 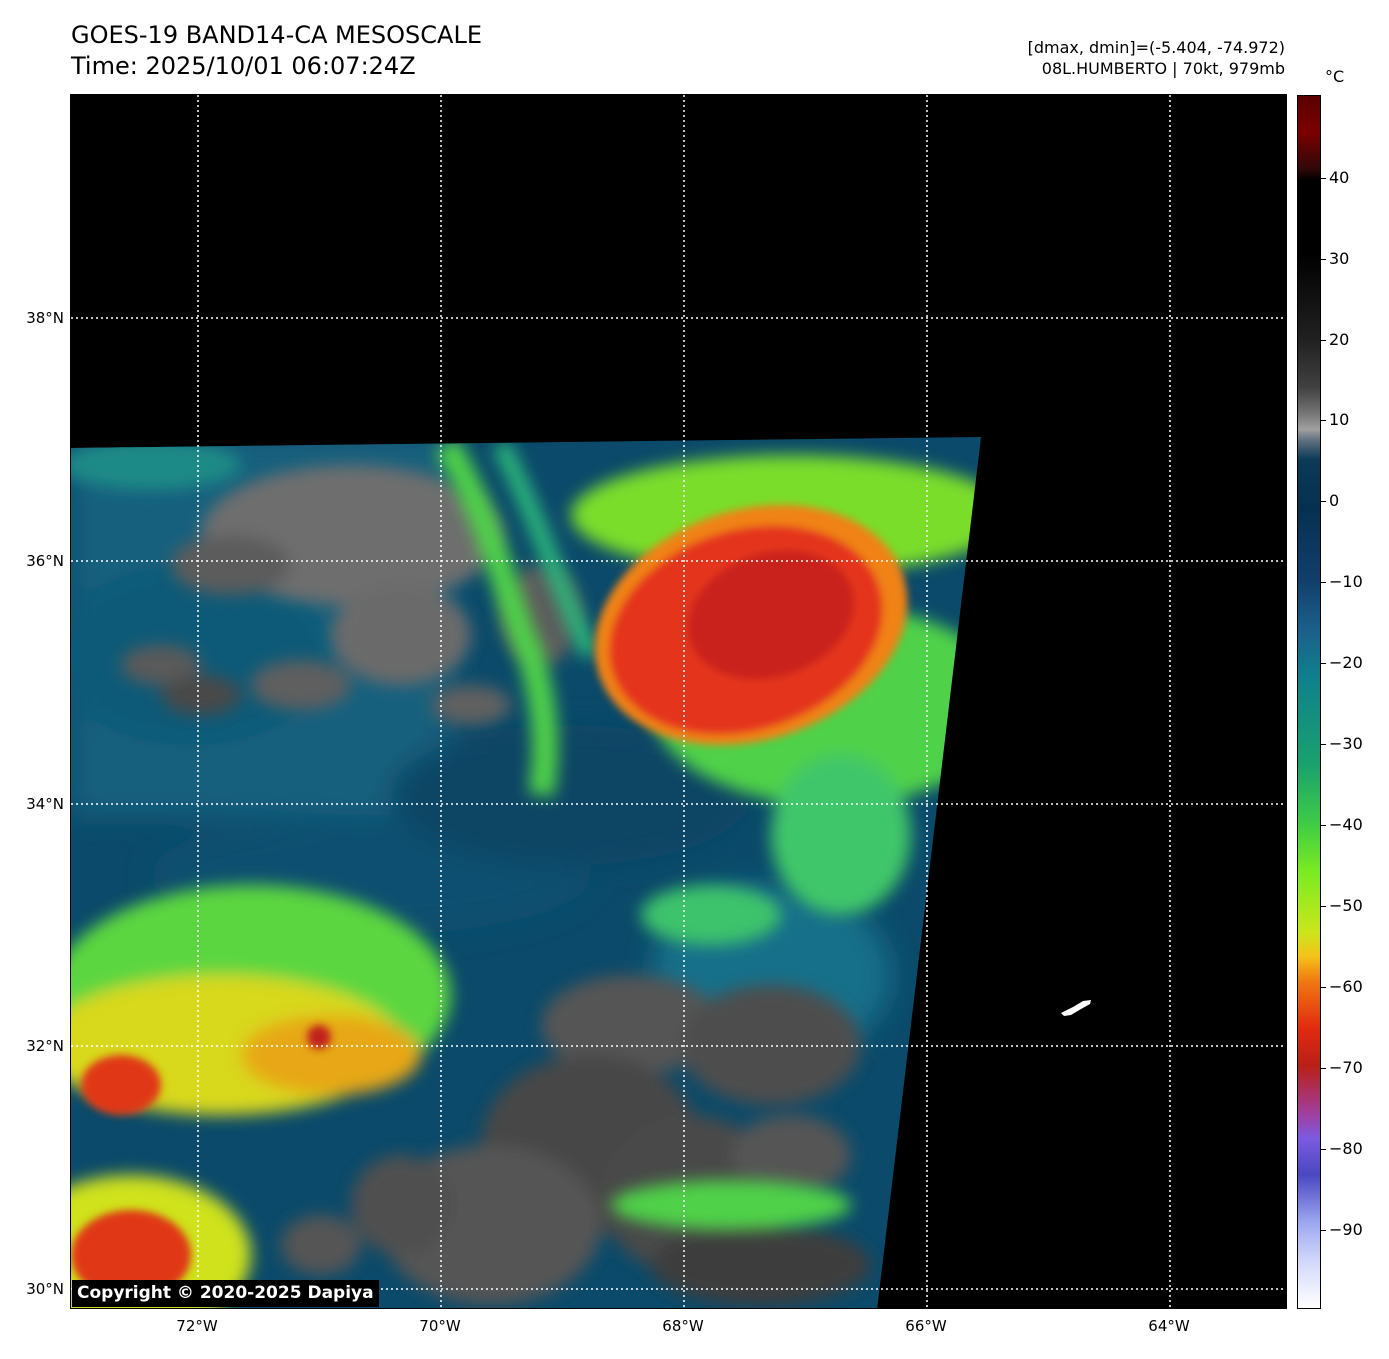 I want to click on lat-label-32n: 32°N, so click(x=45, y=1046).